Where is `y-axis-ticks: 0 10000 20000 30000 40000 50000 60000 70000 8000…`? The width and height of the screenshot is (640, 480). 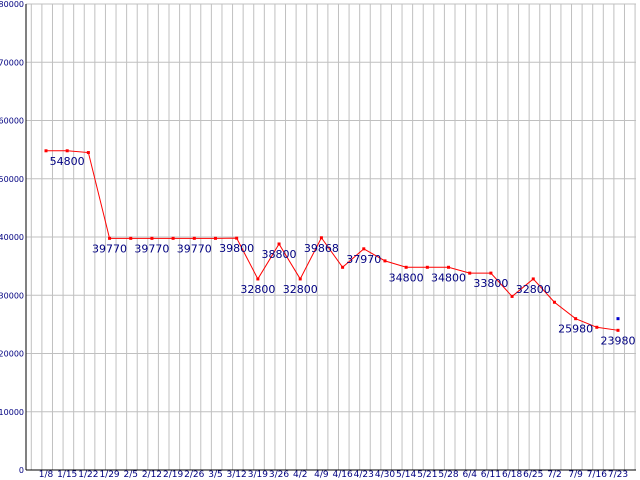 y-axis-ticks: 0 10000 20000 30000 40000 50000 60000 70000 8000… is located at coordinates (12, 237).